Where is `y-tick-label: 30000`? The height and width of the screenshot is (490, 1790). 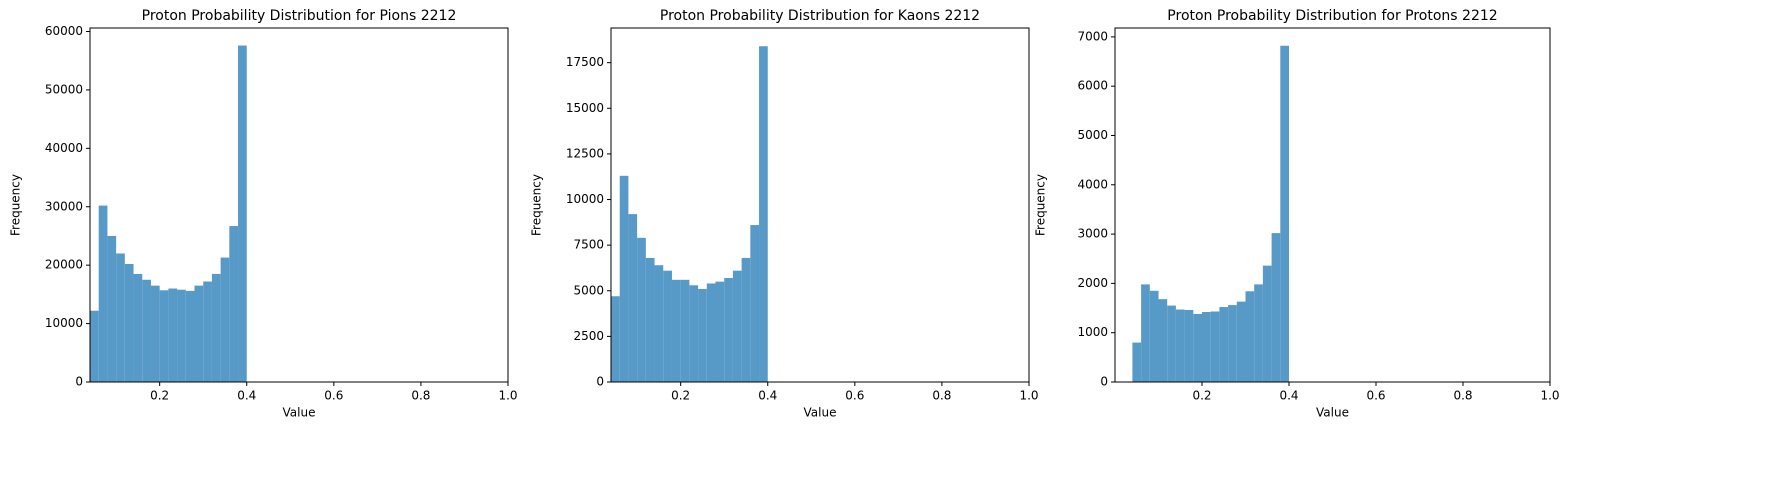 y-tick-label: 30000 is located at coordinates (64, 206).